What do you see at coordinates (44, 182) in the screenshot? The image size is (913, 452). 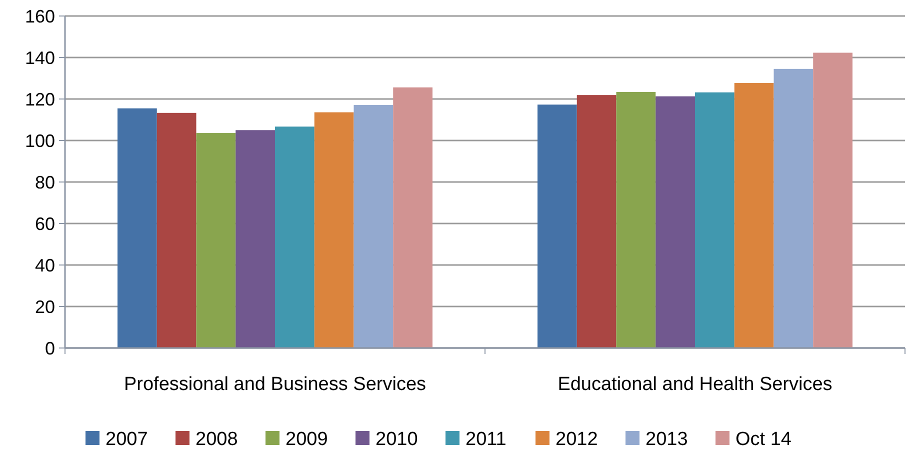 I see `y-tick-label: 80` at bounding box center [44, 182].